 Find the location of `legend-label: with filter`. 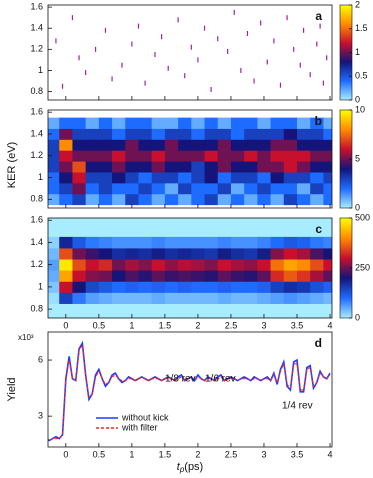

legend-label: with filter is located at coordinates (139, 427).